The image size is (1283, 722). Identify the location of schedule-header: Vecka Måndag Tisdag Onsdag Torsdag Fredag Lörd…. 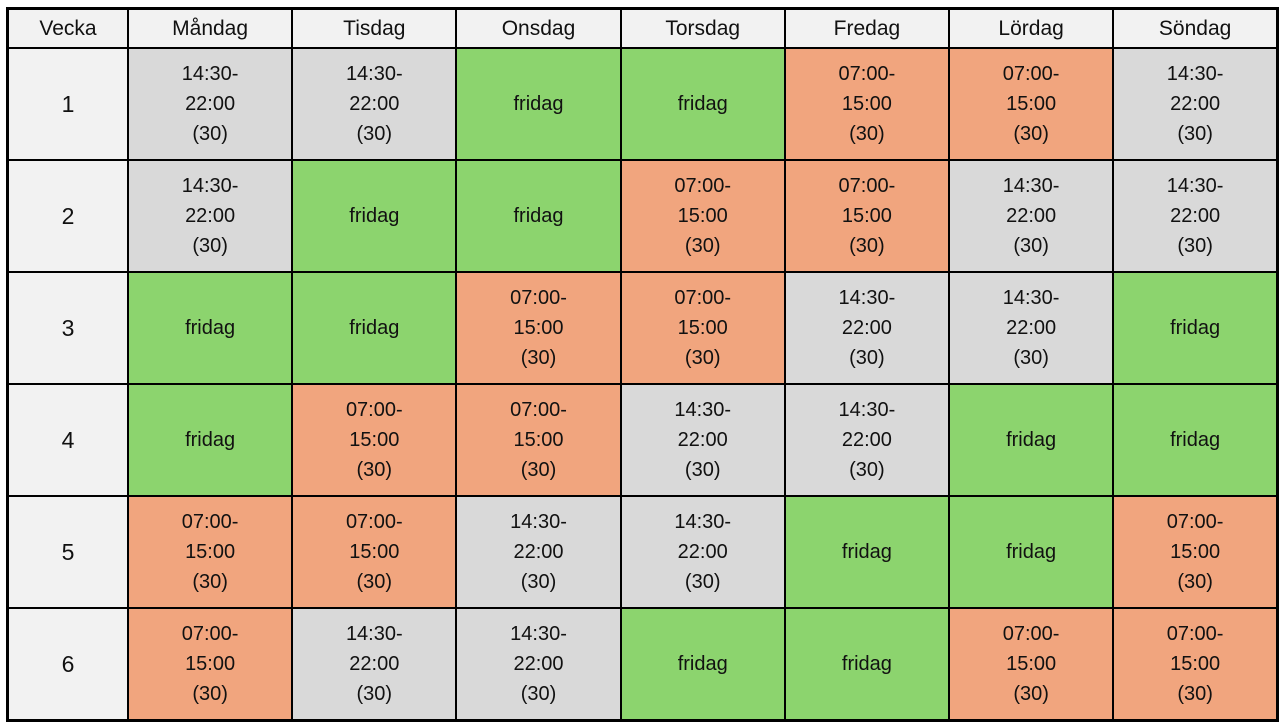
(642, 28).